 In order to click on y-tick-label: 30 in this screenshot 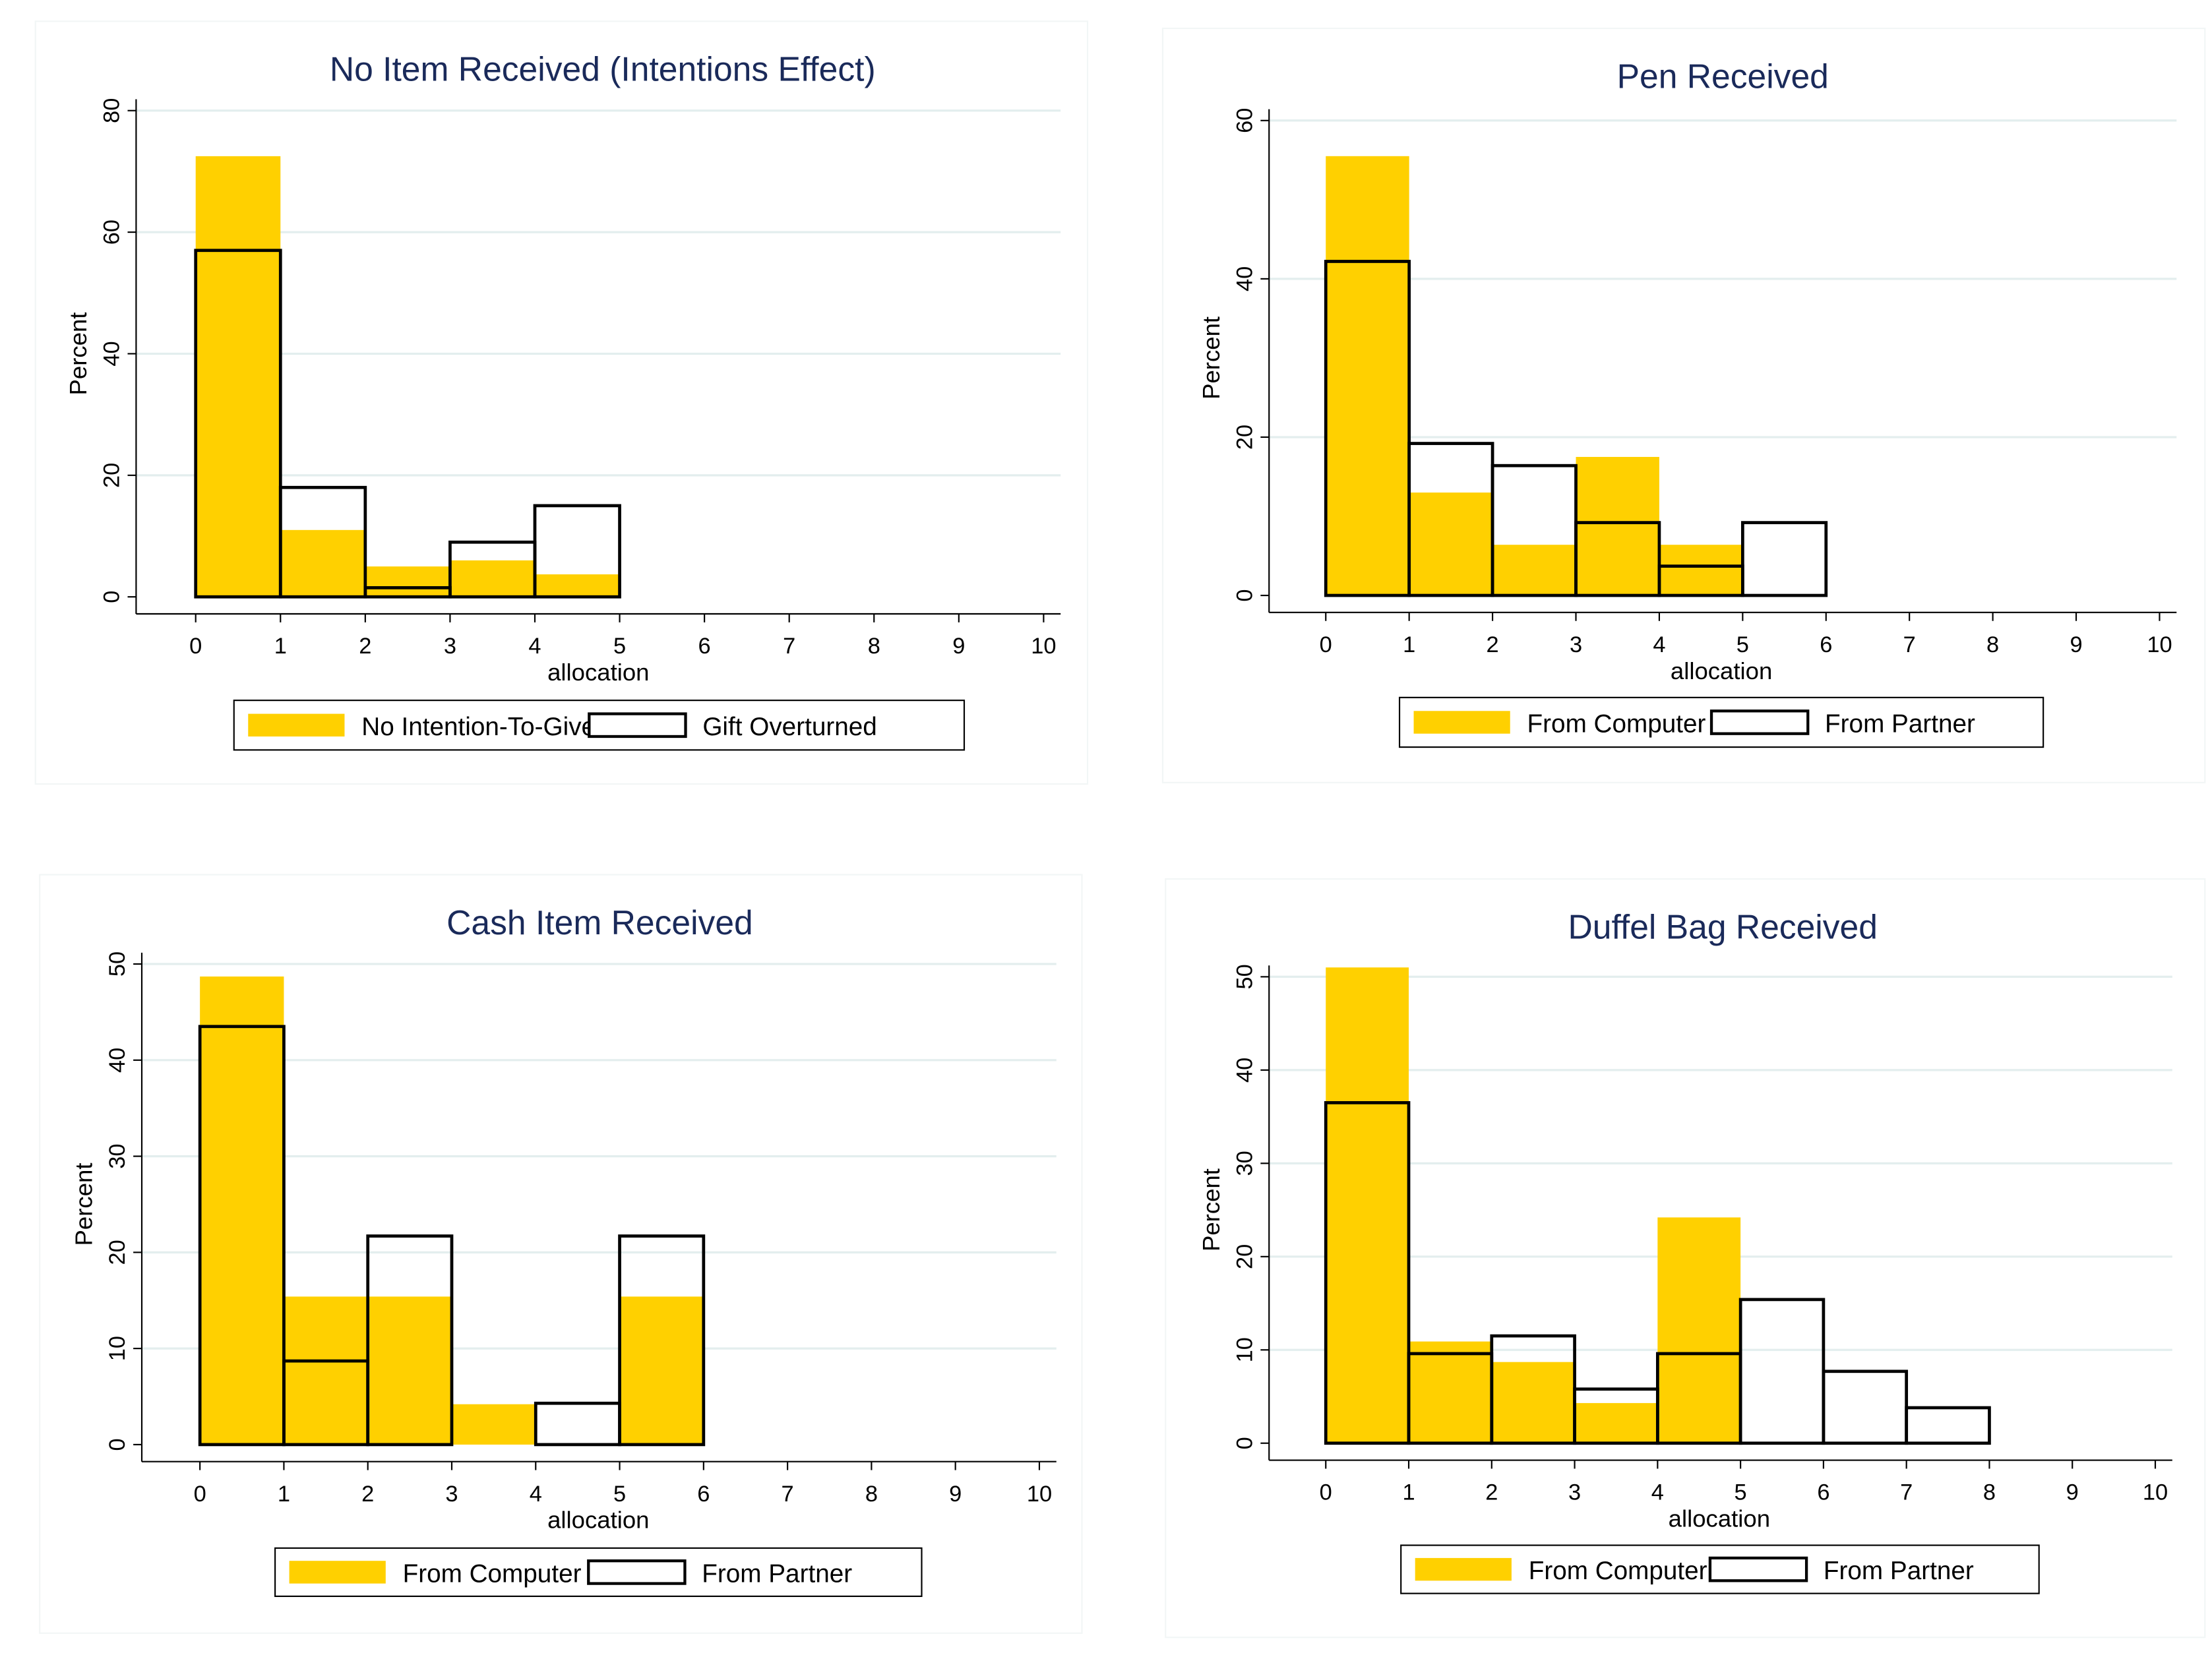, I will do `click(1244, 1163)`.